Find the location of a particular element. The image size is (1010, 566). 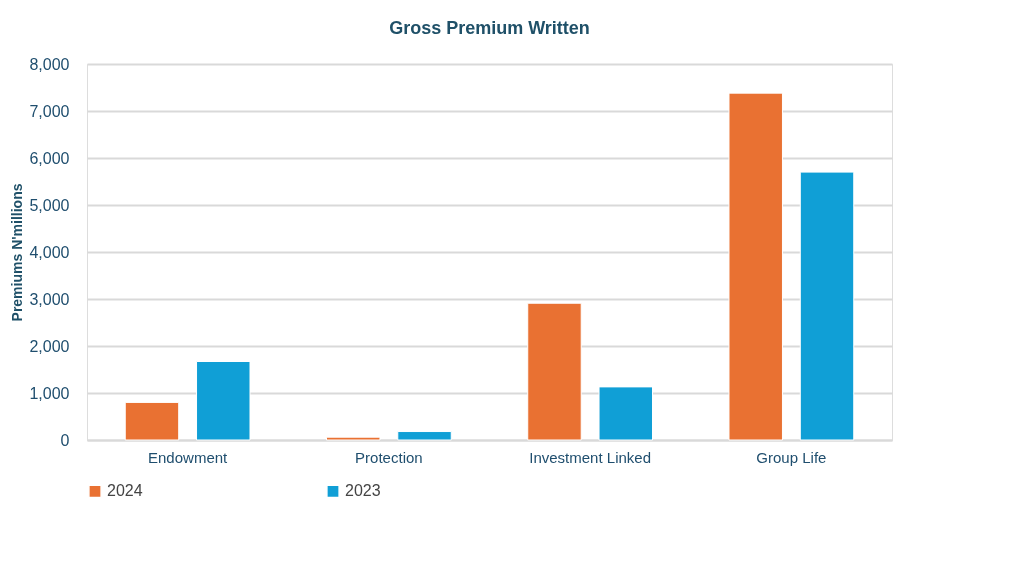

y-tick-label: 4,000 is located at coordinates (49, 252).